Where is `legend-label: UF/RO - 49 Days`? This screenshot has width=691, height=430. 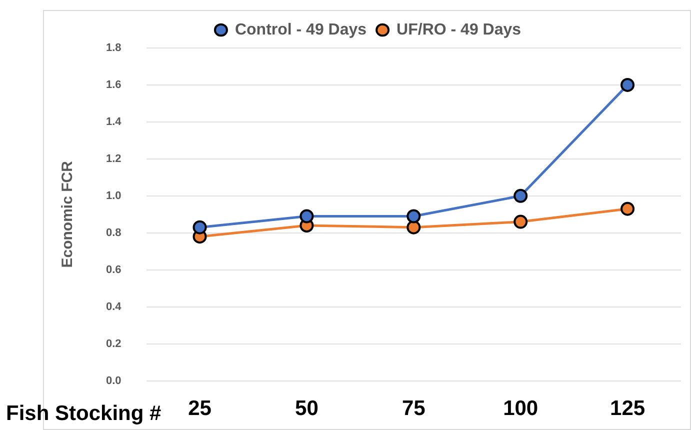
legend-label: UF/RO - 49 Days is located at coordinates (459, 29).